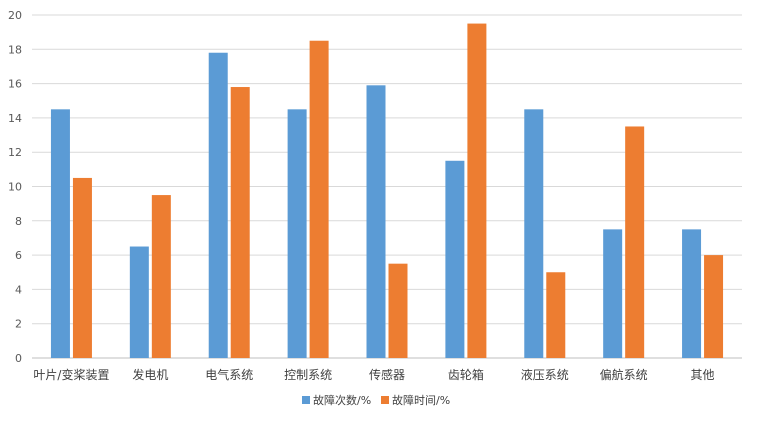  What do you see at coordinates (15, 118) in the screenshot?
I see `y-tick-label: 14` at bounding box center [15, 118].